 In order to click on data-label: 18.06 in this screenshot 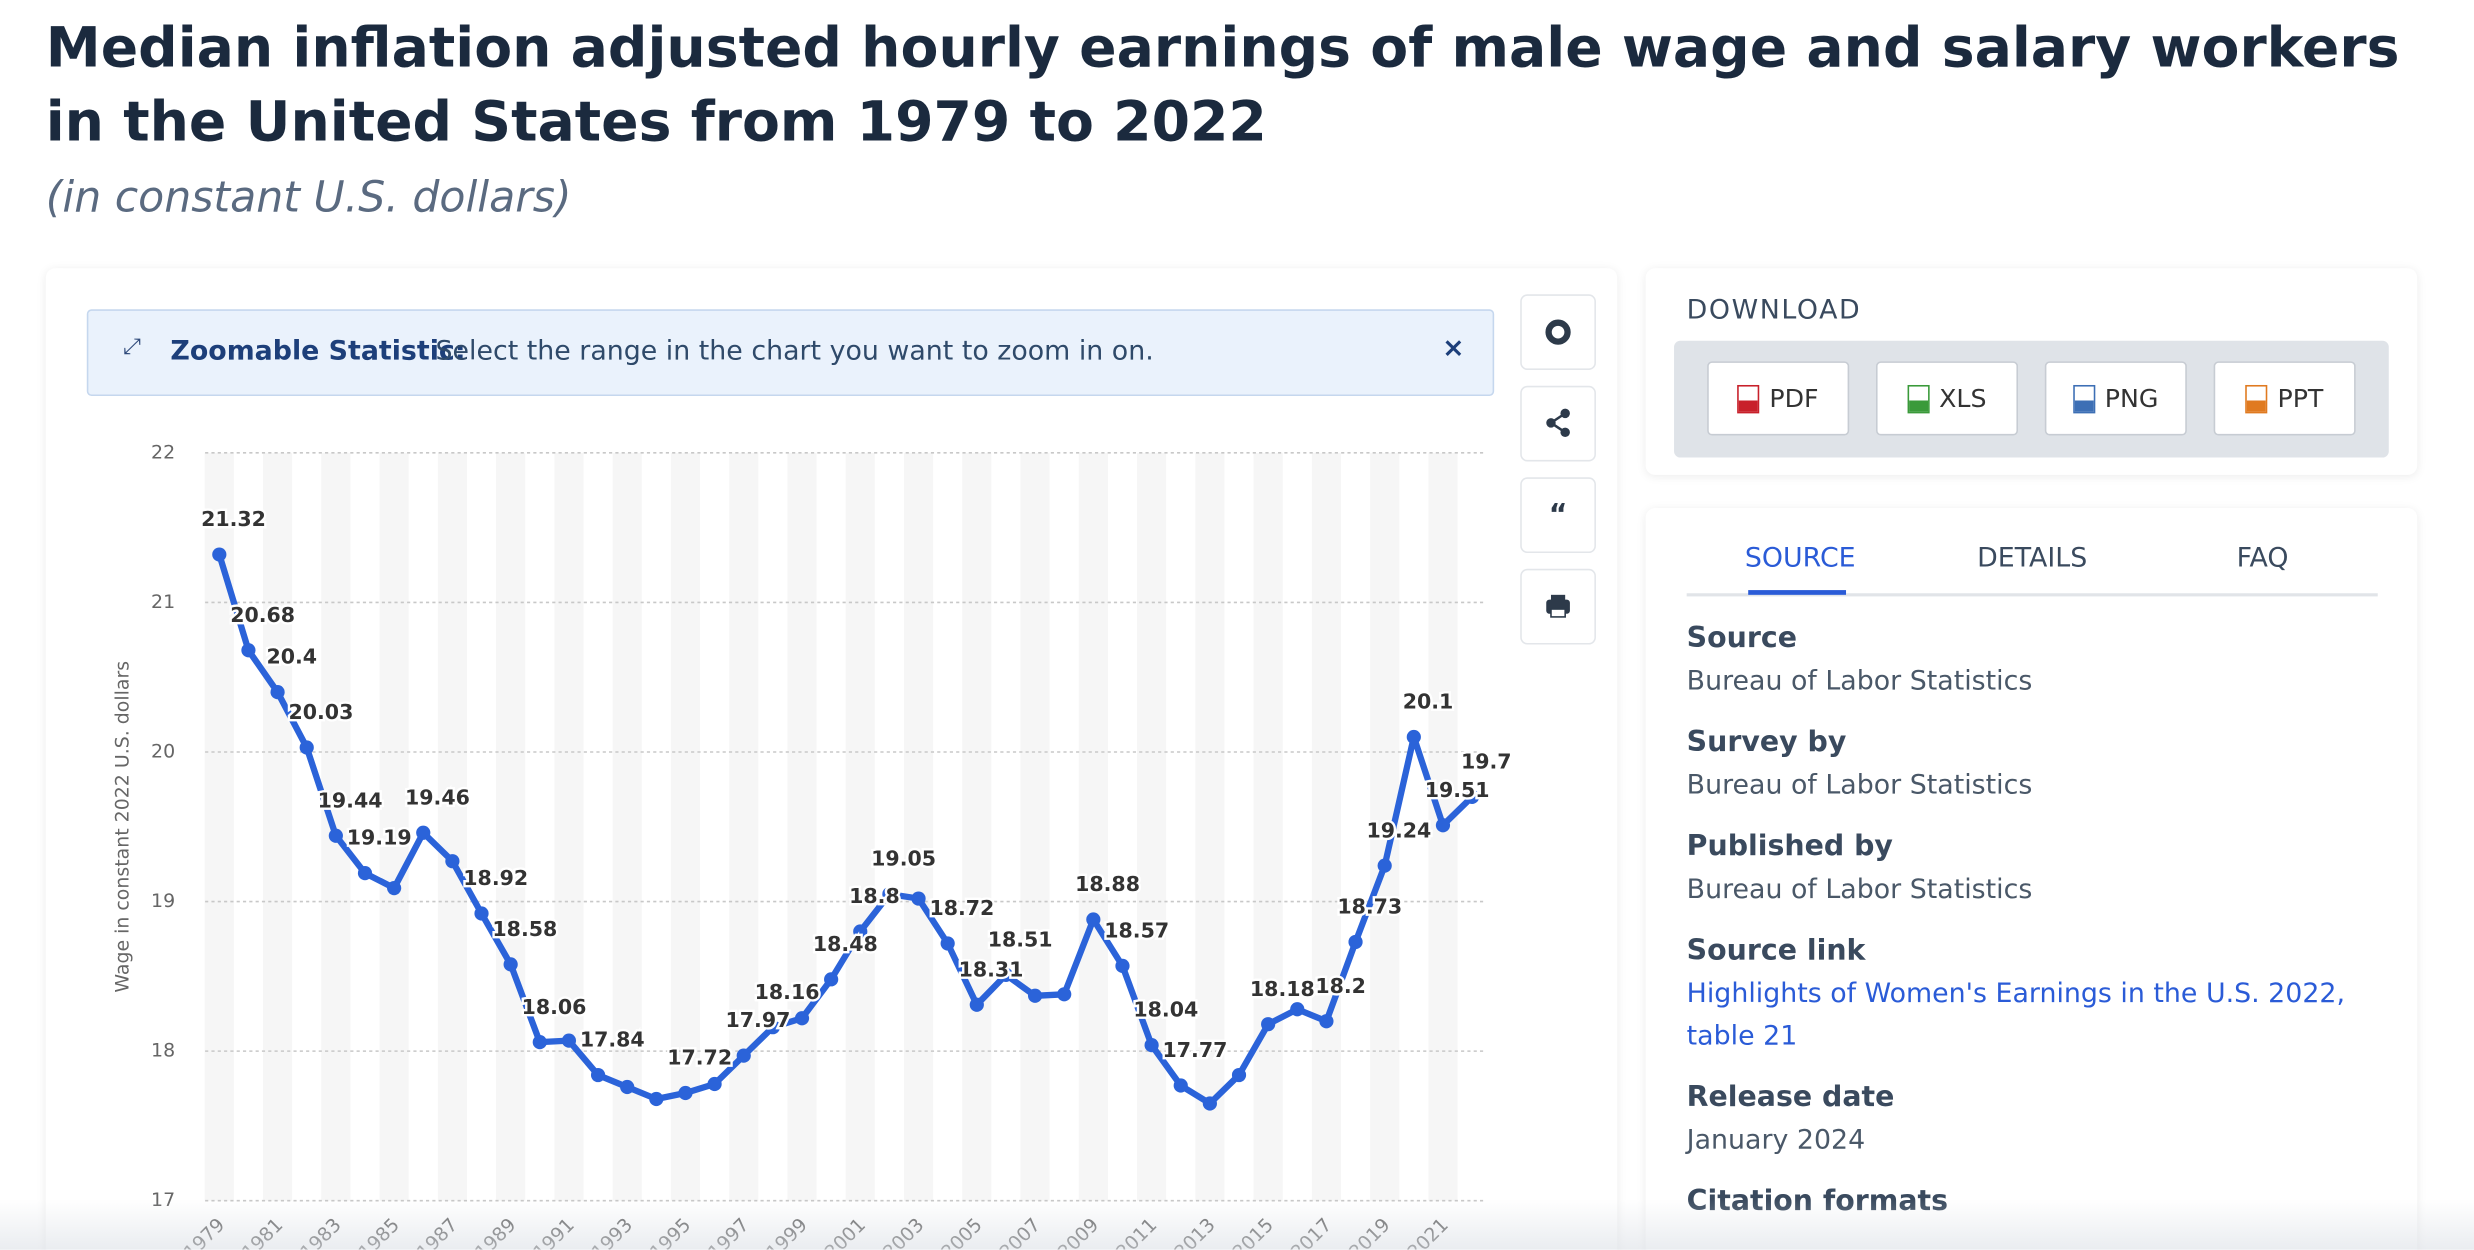, I will do `click(554, 1007)`.